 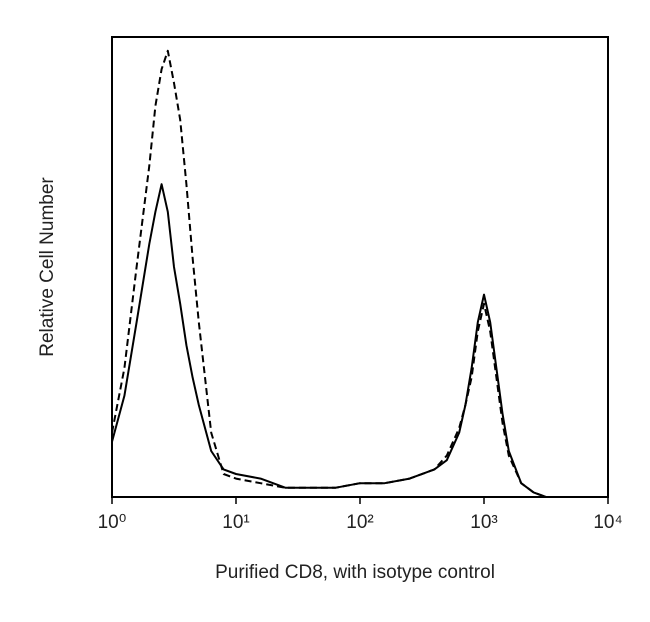 I want to click on x-tick-label: 10⁰, so click(x=112, y=522).